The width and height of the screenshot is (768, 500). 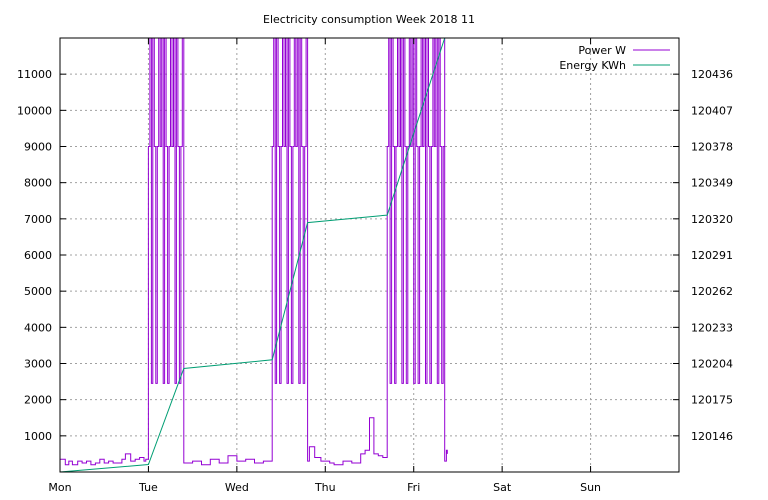 What do you see at coordinates (712, 255) in the screenshot?
I see `y2-tick-label: 120291` at bounding box center [712, 255].